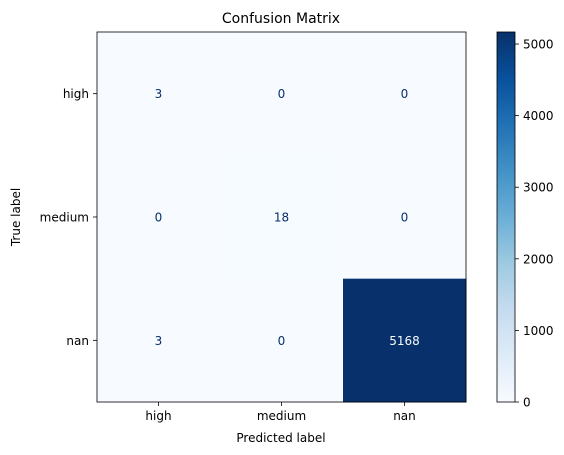 The image size is (564, 455). Describe the element at coordinates (404, 416) in the screenshot. I see `x-tick-label: nan` at that location.